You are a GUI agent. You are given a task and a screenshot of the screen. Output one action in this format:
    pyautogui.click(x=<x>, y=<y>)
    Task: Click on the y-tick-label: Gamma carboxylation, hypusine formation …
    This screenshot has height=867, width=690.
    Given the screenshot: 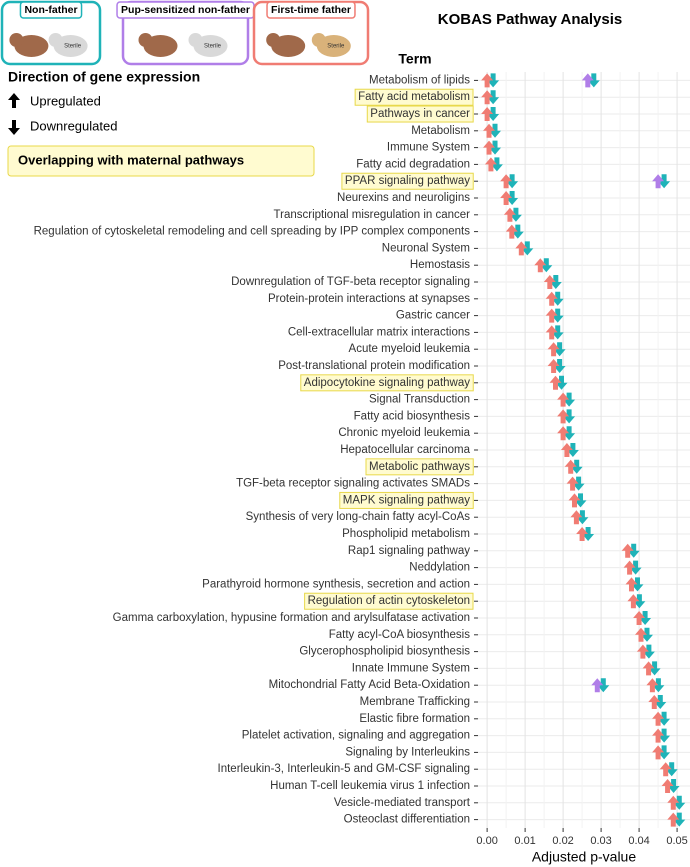 What is the action you would take?
    pyautogui.click(x=291, y=618)
    